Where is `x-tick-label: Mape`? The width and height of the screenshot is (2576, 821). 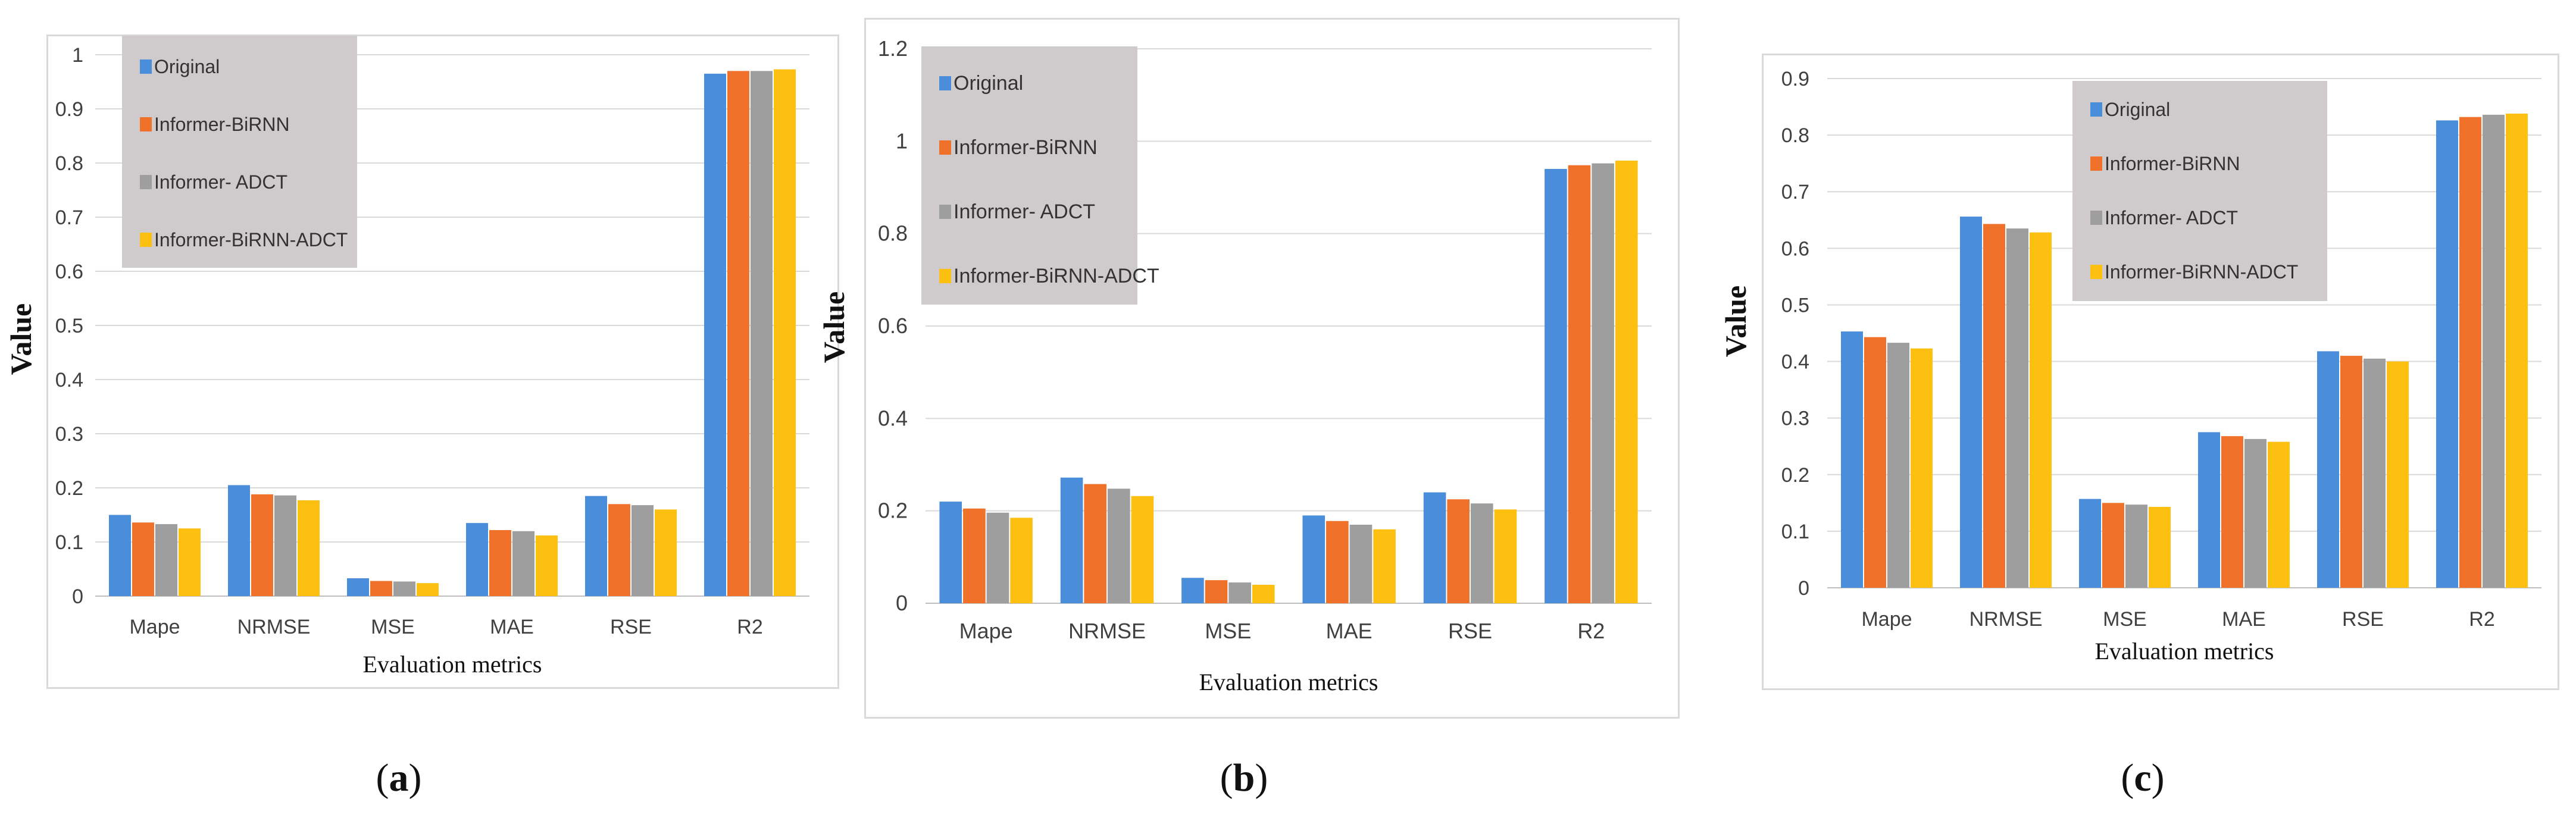
x-tick-label: Mape is located at coordinates (986, 631).